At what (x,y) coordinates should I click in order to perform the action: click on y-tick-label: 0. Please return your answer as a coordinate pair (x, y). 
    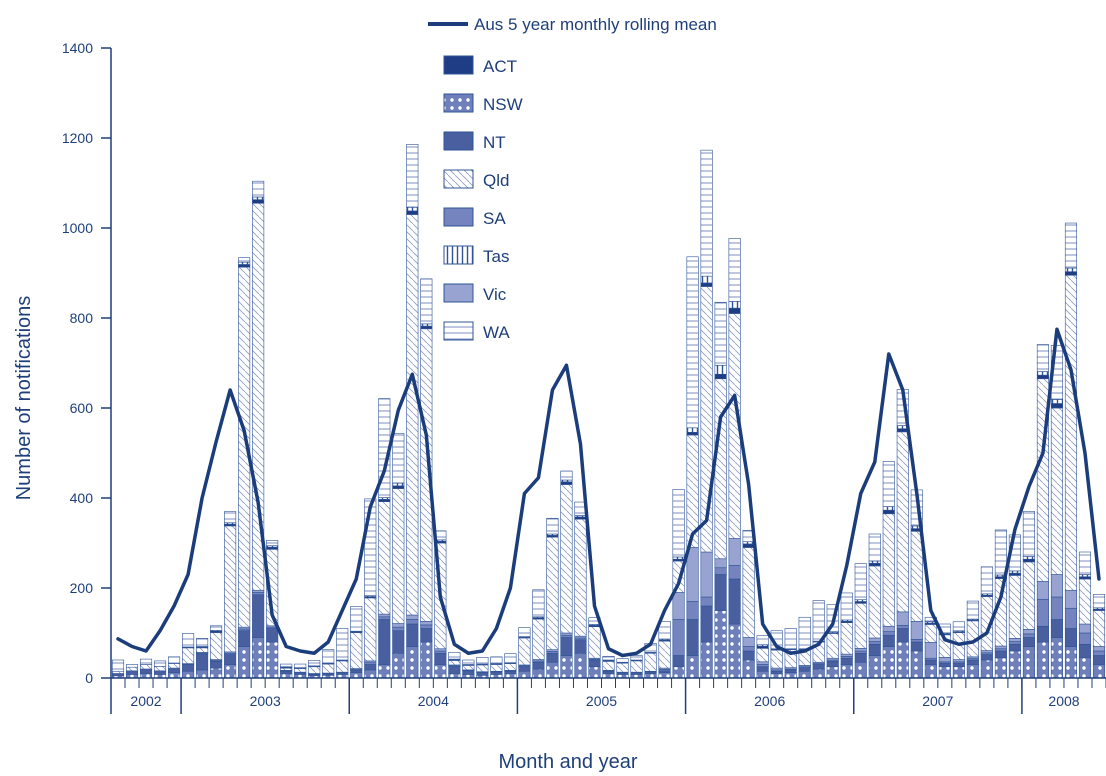
    Looking at the image, I should click on (89, 678).